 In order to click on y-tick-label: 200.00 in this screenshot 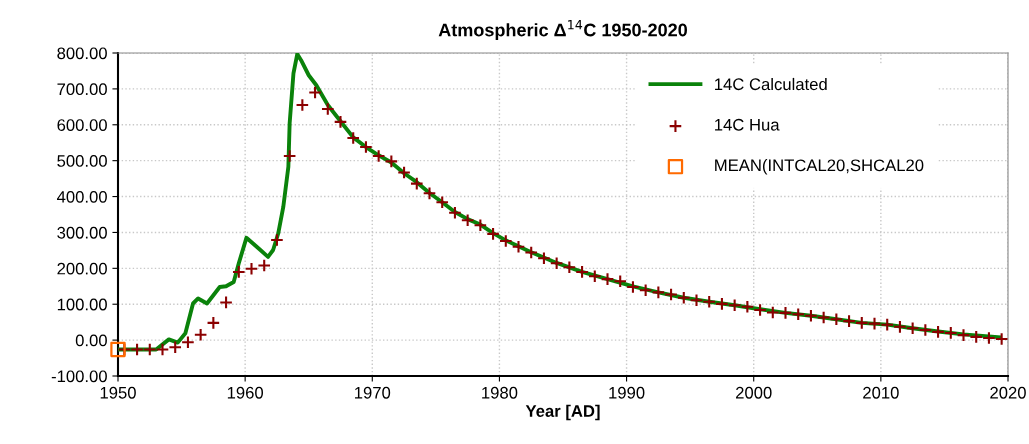, I will do `click(82, 268)`.